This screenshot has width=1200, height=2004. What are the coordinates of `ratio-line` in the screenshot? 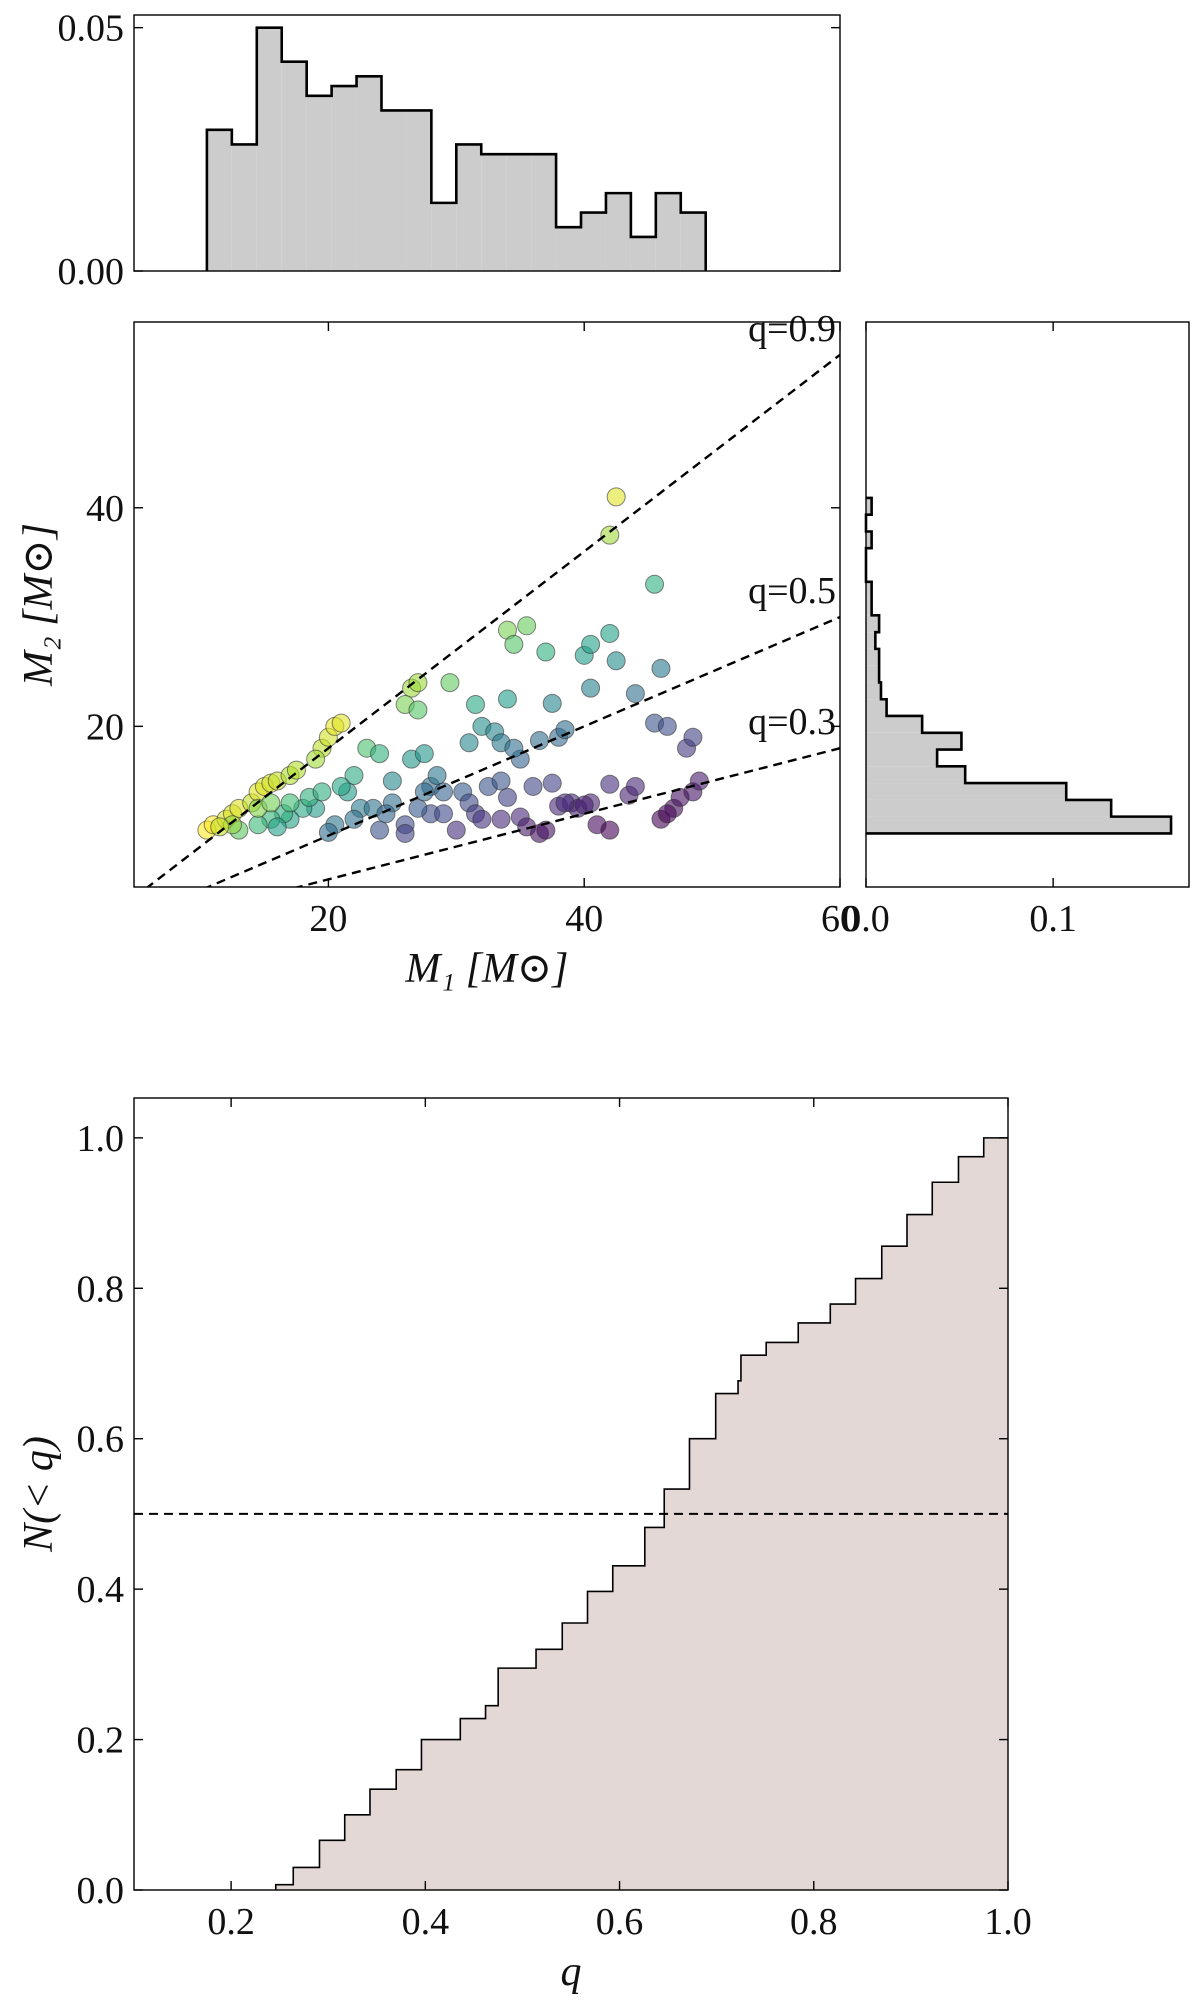 It's located at (522, 751).